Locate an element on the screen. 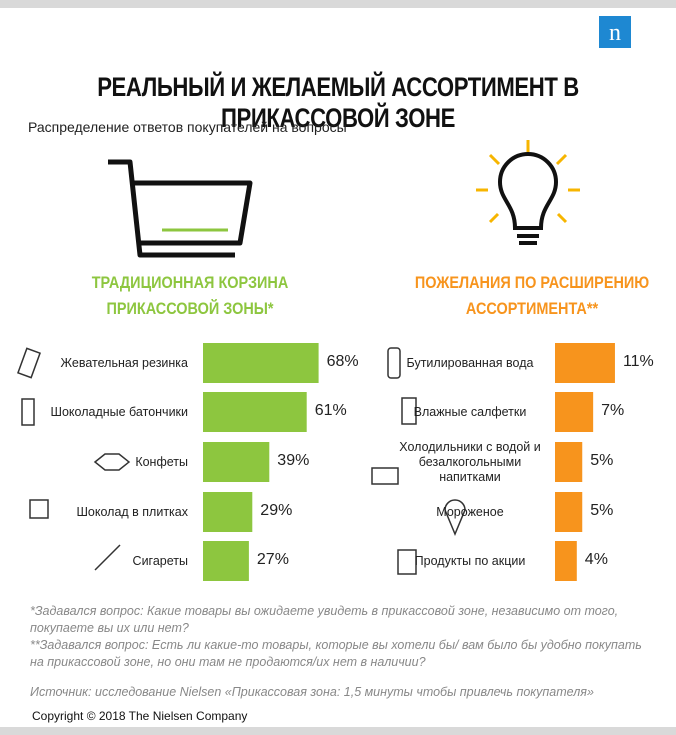  category-label: Шоколад в плитках is located at coordinates (132, 511).